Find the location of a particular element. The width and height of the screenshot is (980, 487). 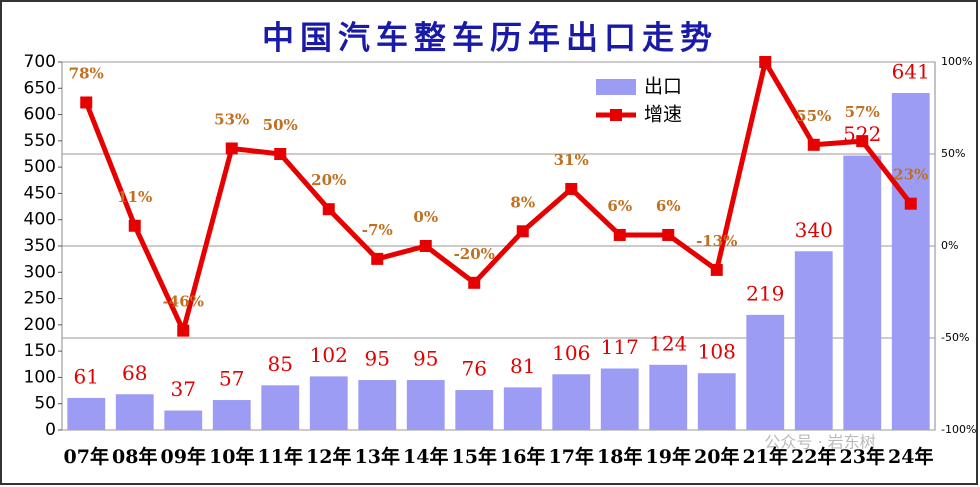

x-tick-label: 12年 is located at coordinates (328, 456).